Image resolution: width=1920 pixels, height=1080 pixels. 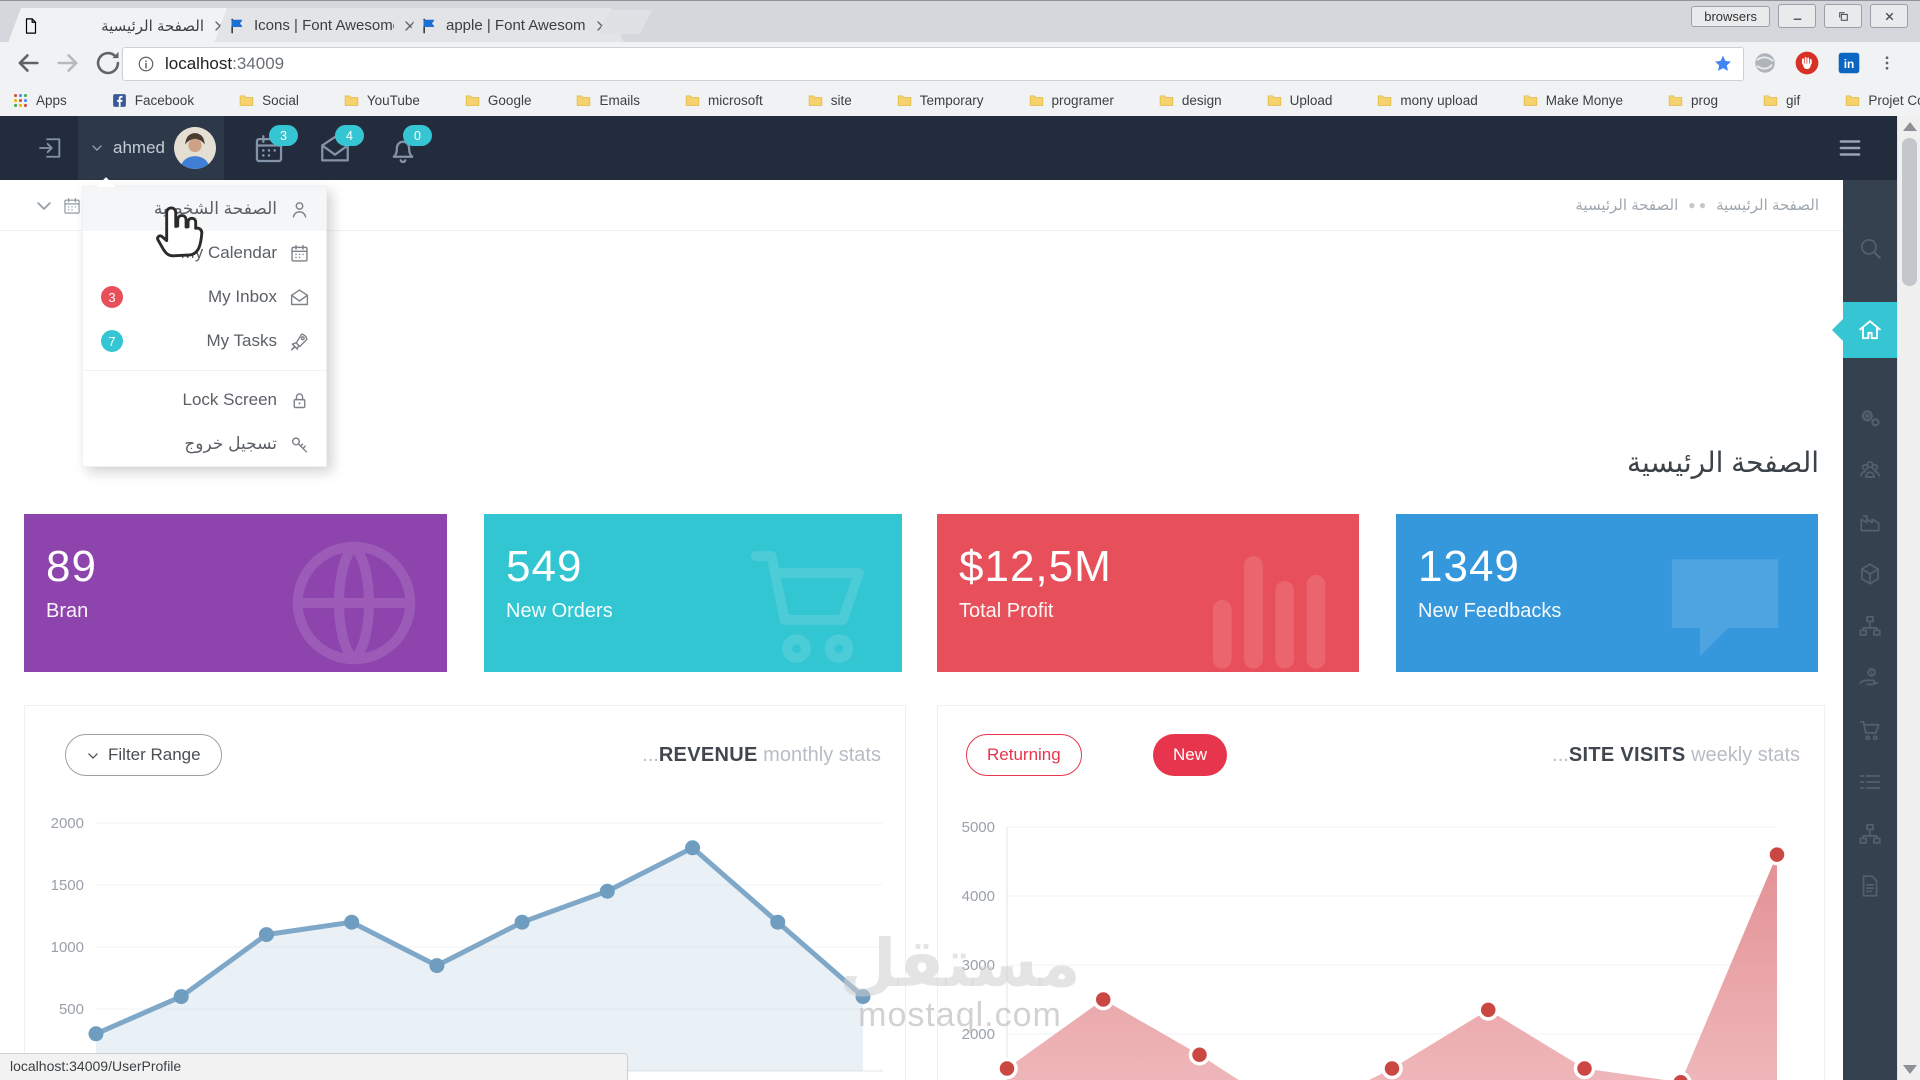 What do you see at coordinates (1870, 678) in the screenshot?
I see `sidebar-item-hand-money: $` at bounding box center [1870, 678].